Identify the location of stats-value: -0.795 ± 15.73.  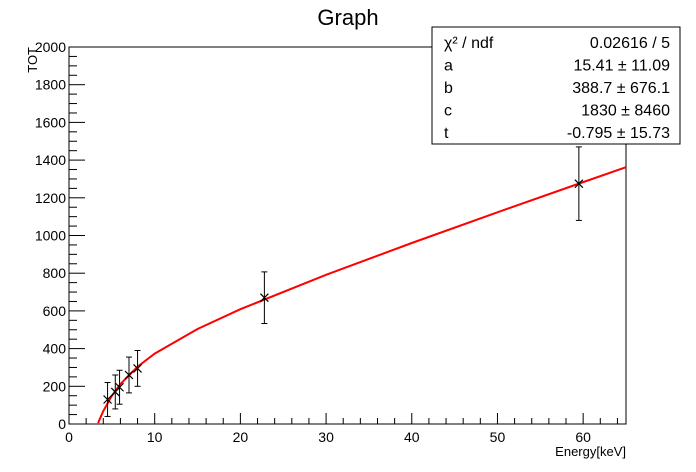
(618, 133).